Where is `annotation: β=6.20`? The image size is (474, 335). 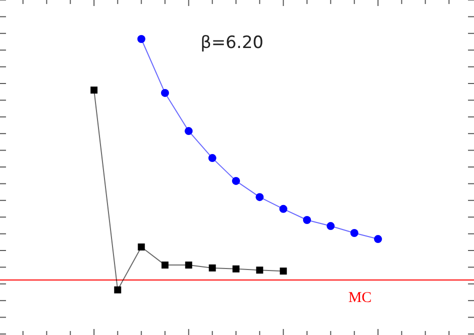
annotation: β=6.20 is located at coordinates (232, 43).